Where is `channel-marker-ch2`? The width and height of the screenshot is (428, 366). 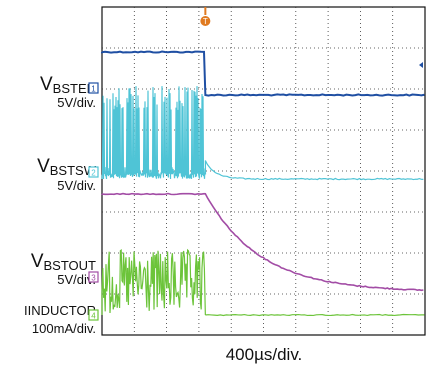 channel-marker-ch2 is located at coordinates (93, 172).